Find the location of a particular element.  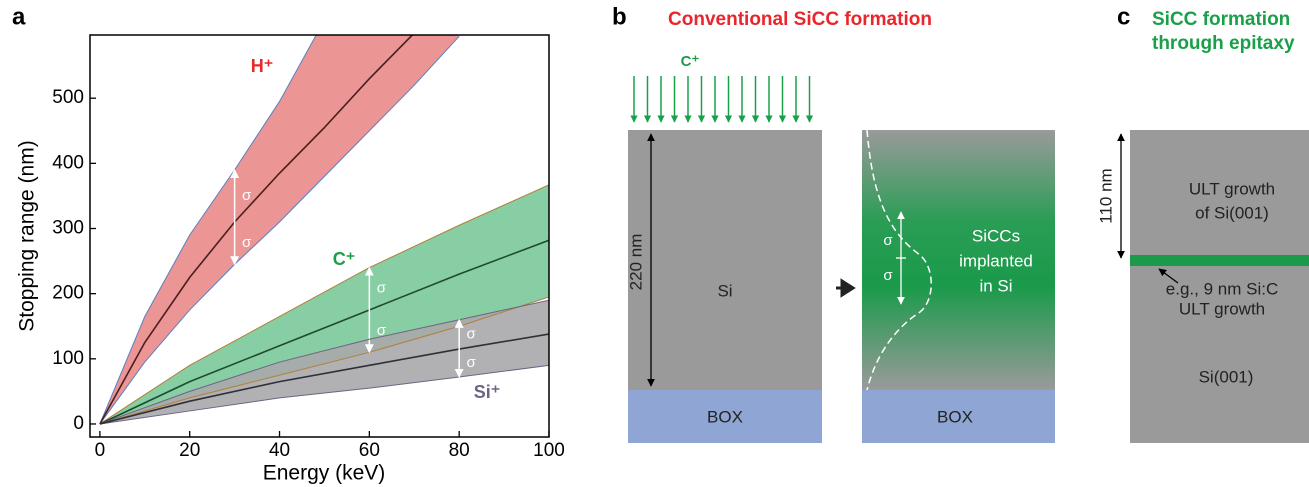

layer-label: ULT growth is located at coordinates (1232, 188).